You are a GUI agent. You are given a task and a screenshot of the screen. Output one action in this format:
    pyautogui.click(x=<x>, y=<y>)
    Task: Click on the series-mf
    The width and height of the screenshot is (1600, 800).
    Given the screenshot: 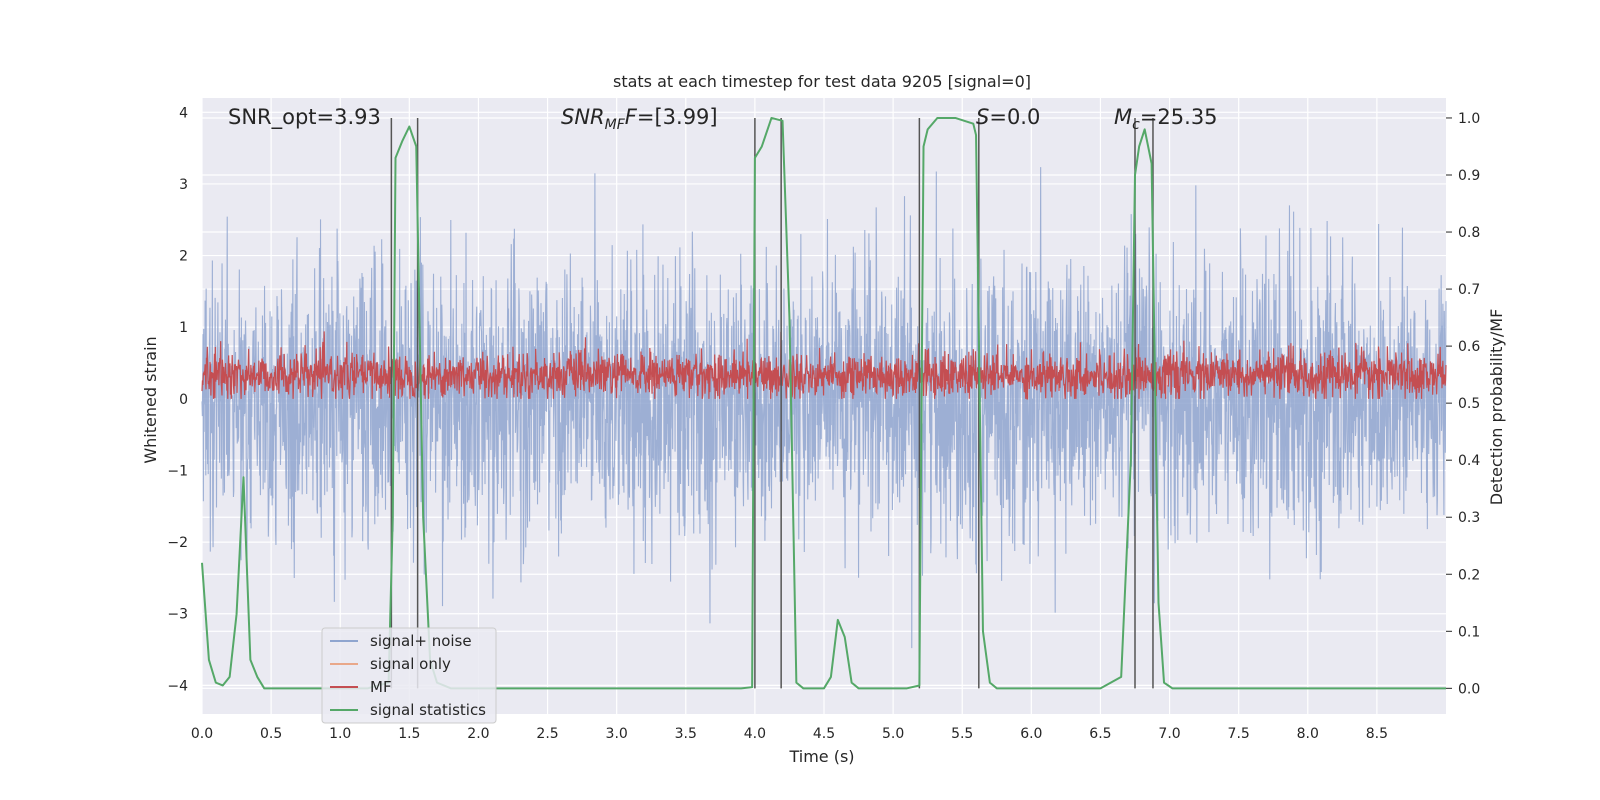 What is the action you would take?
    pyautogui.click(x=824, y=365)
    